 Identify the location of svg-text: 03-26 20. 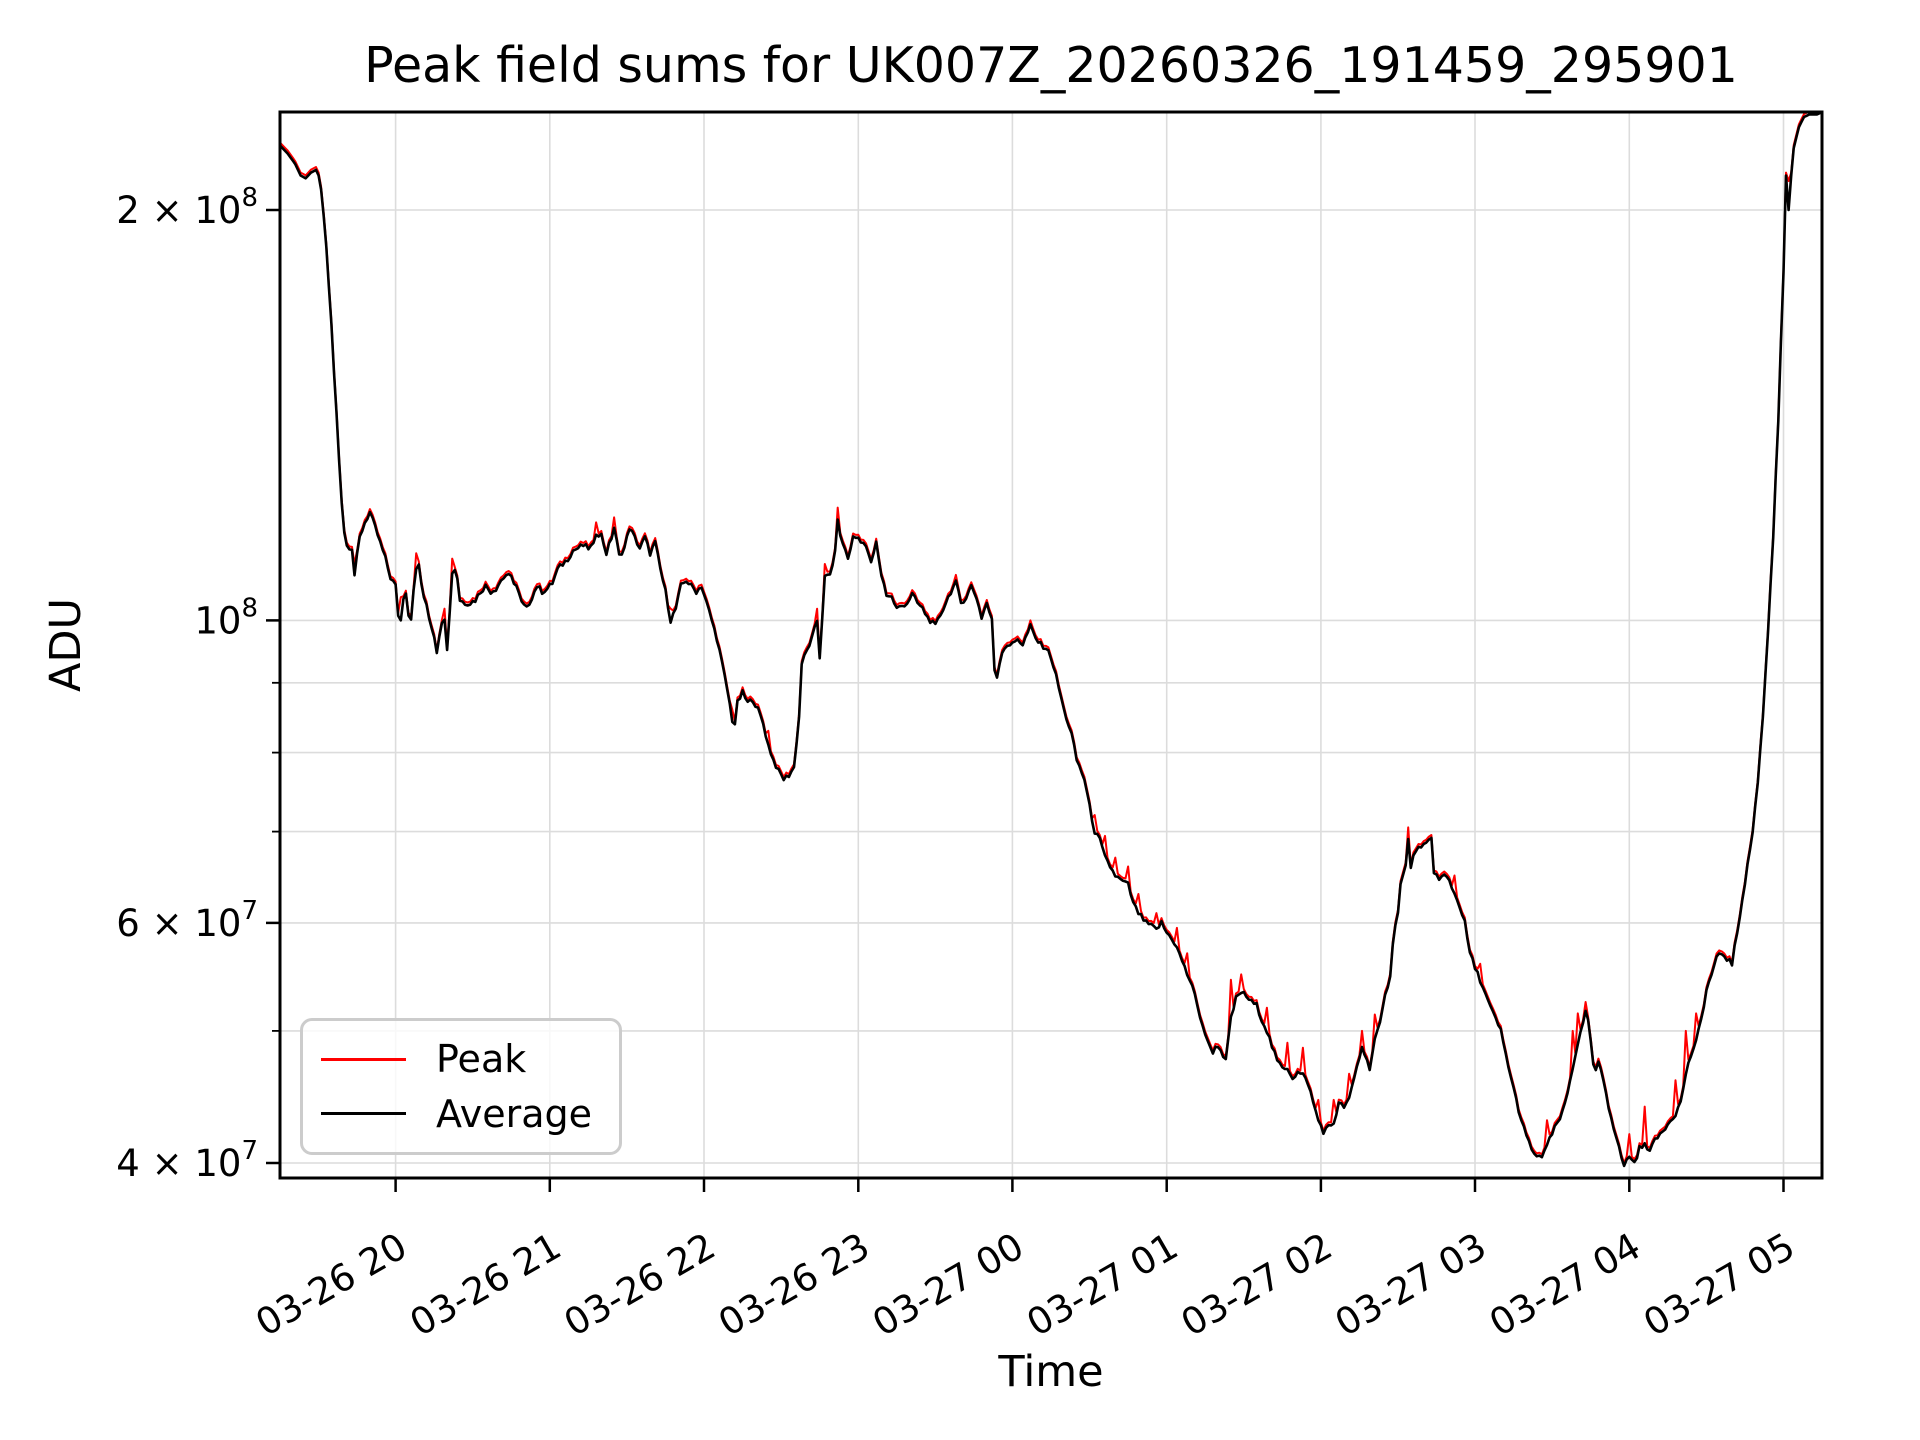
(332, 1285).